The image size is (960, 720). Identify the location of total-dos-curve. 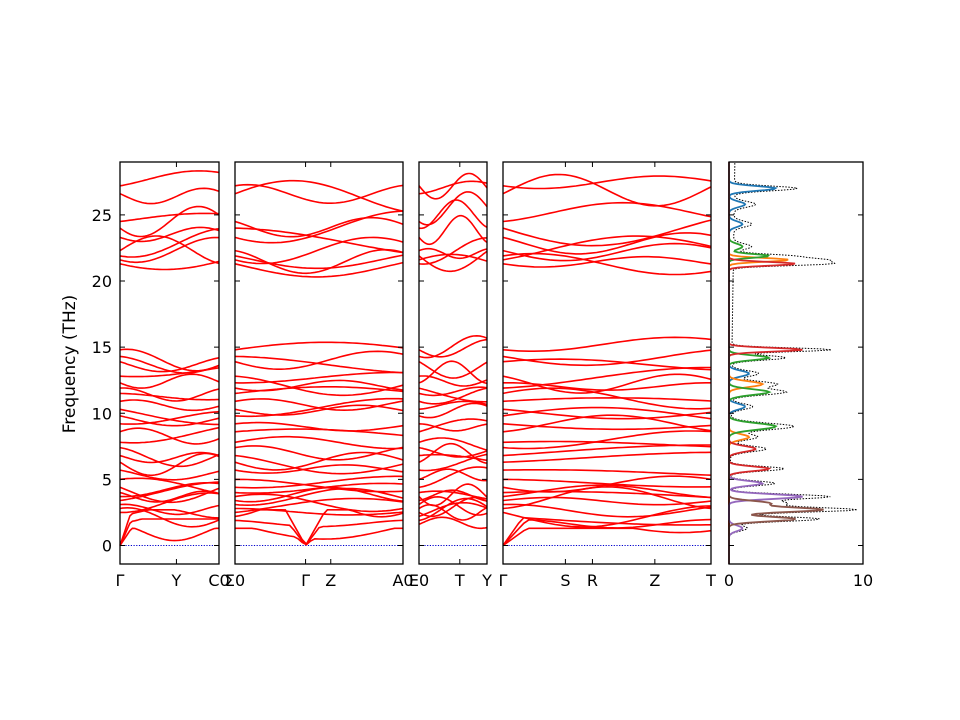
(793, 363).